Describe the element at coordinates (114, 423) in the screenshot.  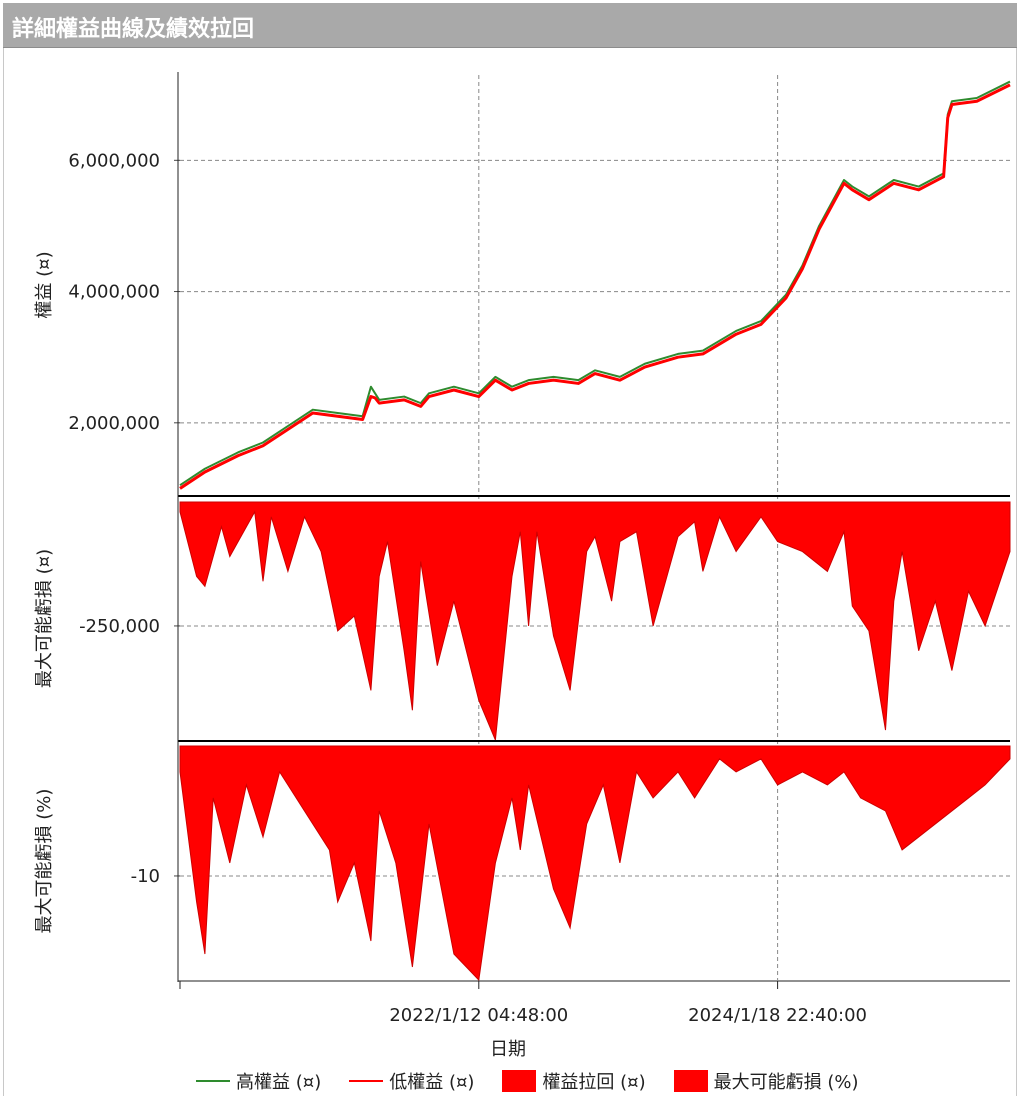
I see `y-tick-label-p0-2: 2,000,000` at that location.